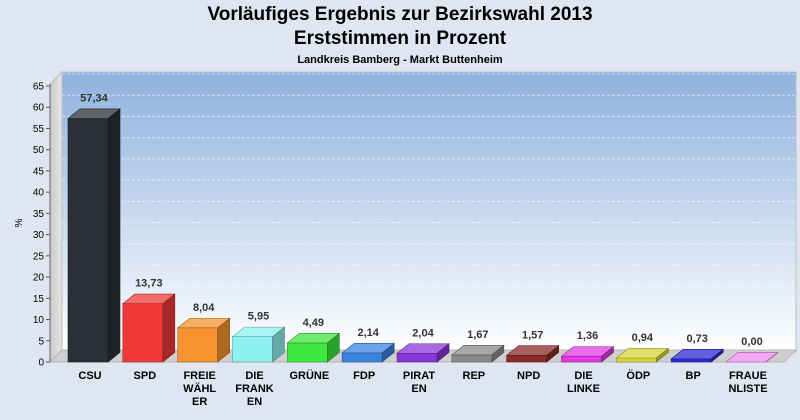 This screenshot has width=800, height=420. What do you see at coordinates (204, 308) in the screenshot?
I see `value-label: 8,04` at bounding box center [204, 308].